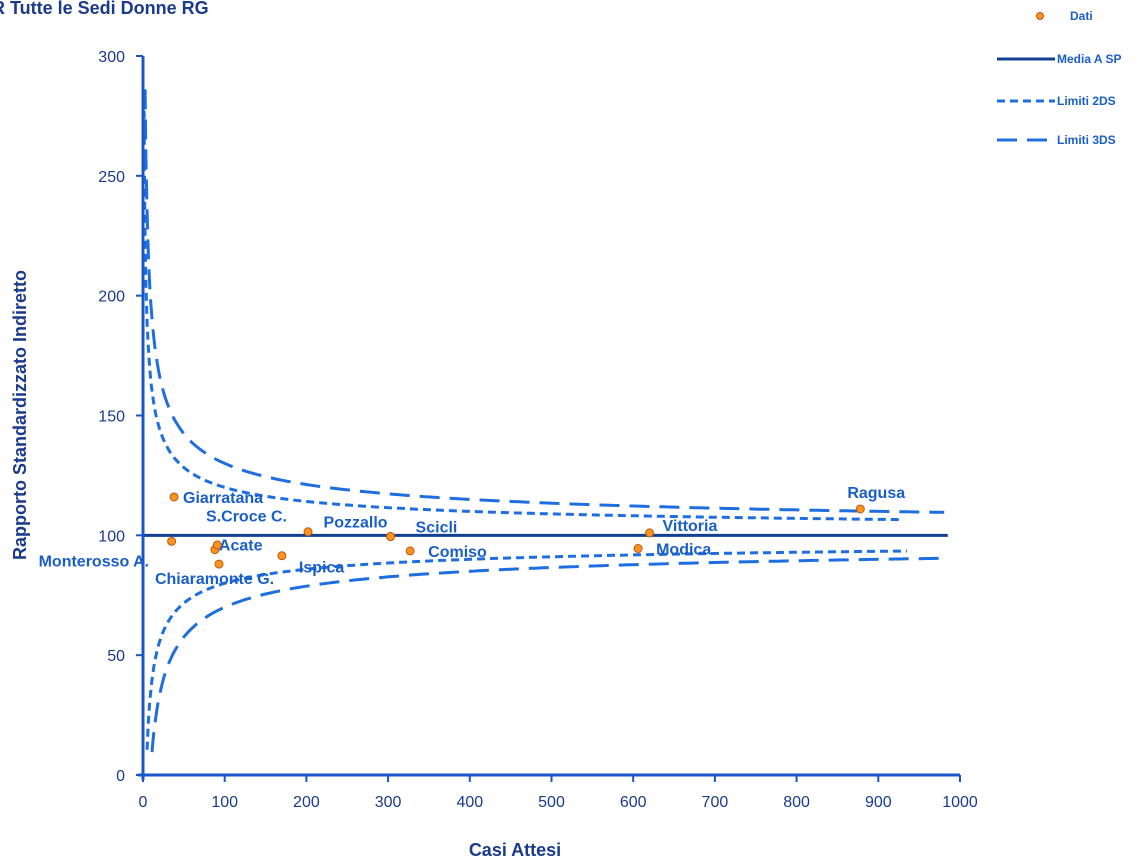 Image resolution: width=1147 pixels, height=864 pixels. What do you see at coordinates (94, 561) in the screenshot?
I see `point-label: Monterosso A.` at bounding box center [94, 561].